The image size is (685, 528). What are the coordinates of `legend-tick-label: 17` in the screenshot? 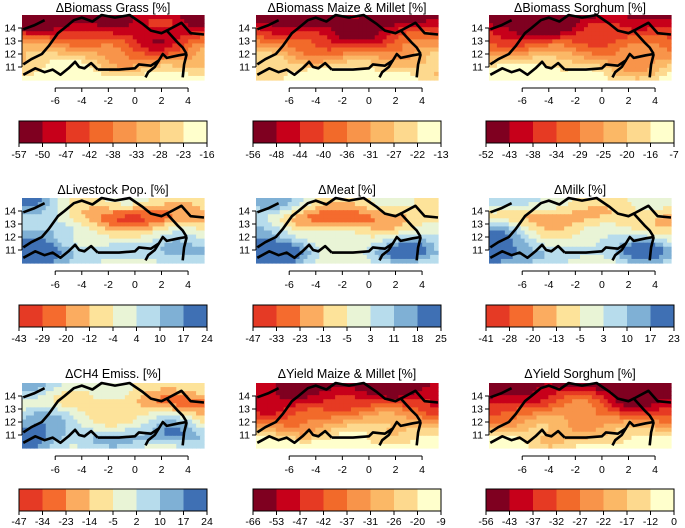 It's located at (651, 339).